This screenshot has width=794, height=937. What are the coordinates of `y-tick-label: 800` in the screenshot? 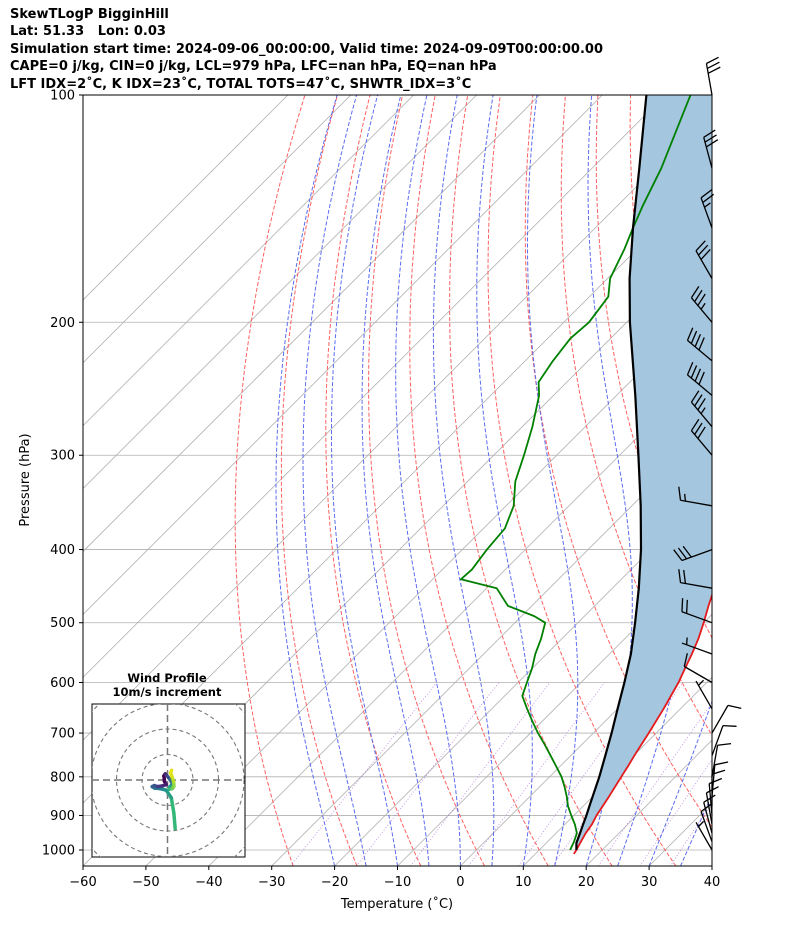 It's located at (62, 777).